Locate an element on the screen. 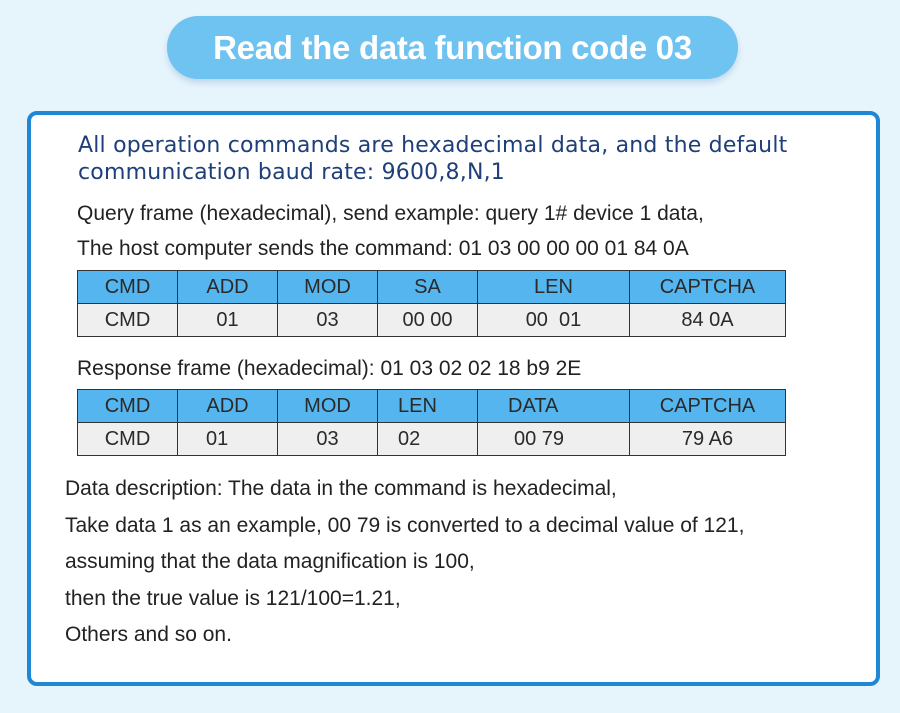  table-cell: 02 is located at coordinates (427, 439).